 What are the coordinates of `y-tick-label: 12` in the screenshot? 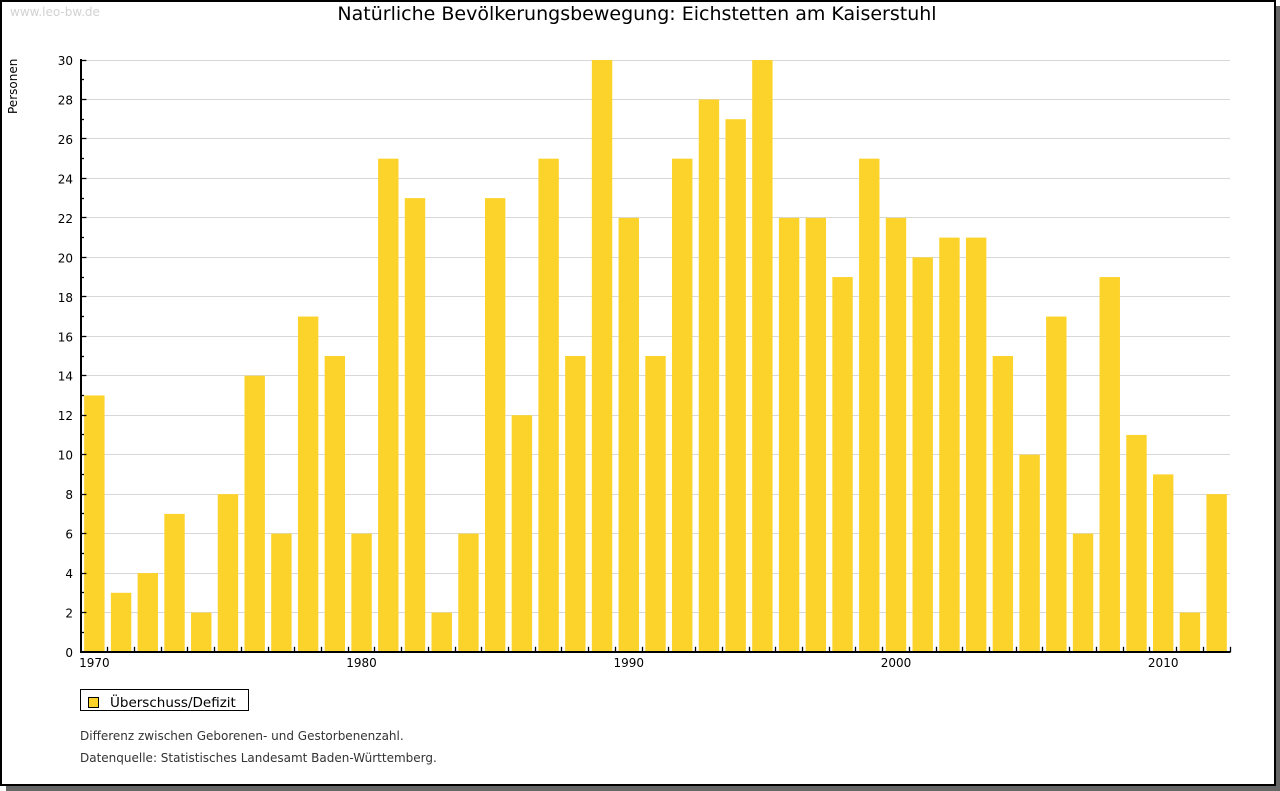 It's located at (65, 416).